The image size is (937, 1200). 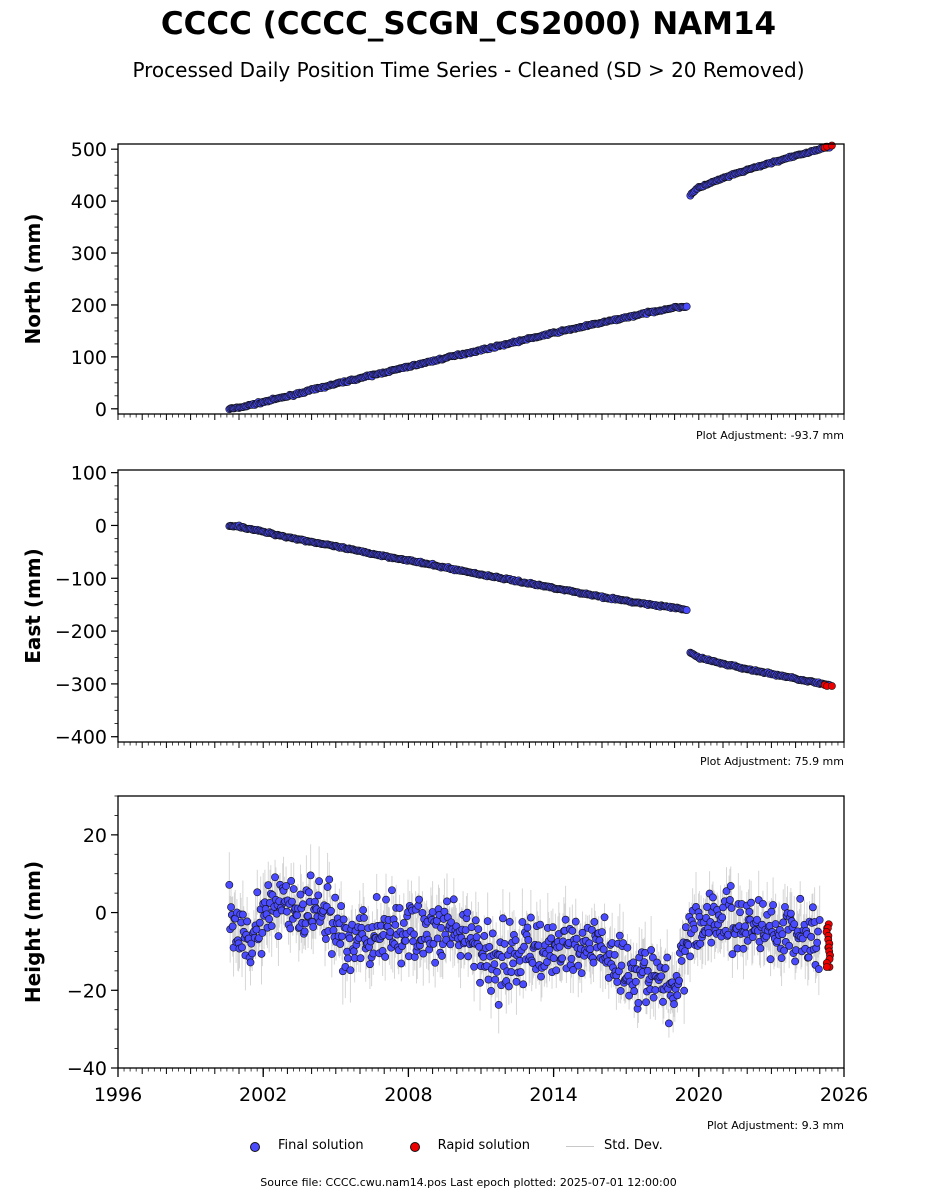 What do you see at coordinates (255, 1146) in the screenshot?
I see `legend-final-marker` at bounding box center [255, 1146].